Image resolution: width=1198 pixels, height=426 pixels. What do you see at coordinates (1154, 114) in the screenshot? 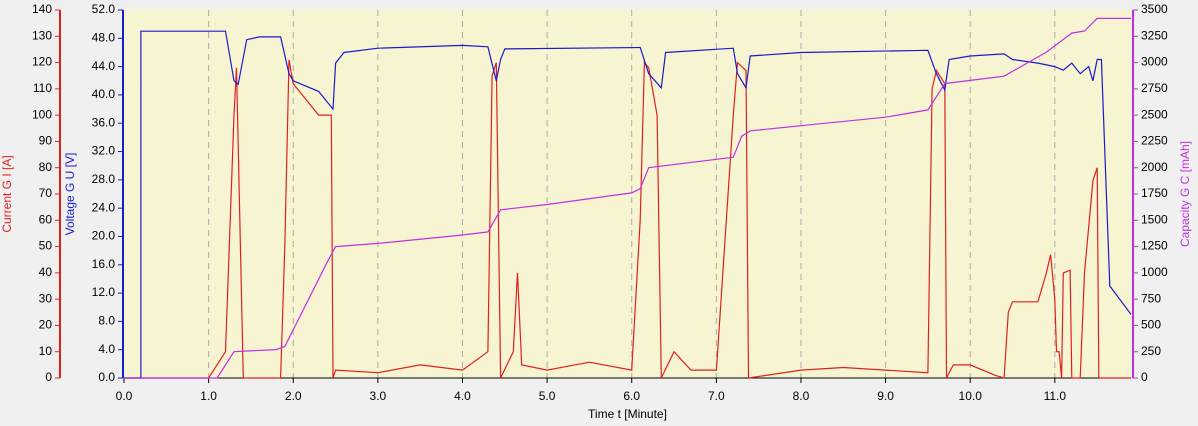
I see `y3-tick-label: 2500` at bounding box center [1154, 114].